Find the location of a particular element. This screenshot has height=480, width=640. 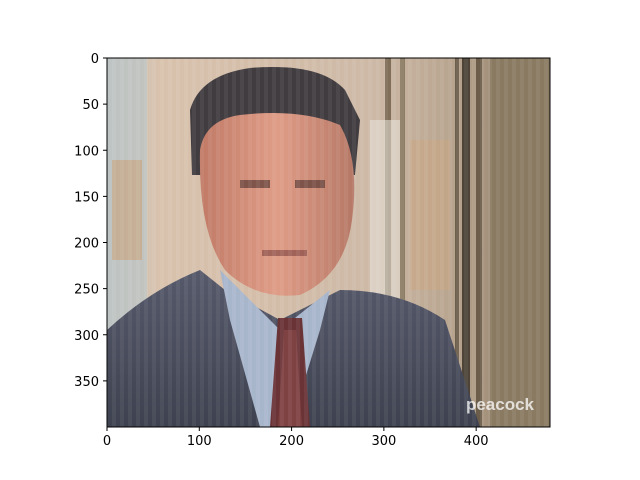

y-tick-label: 200 is located at coordinates (86, 244).